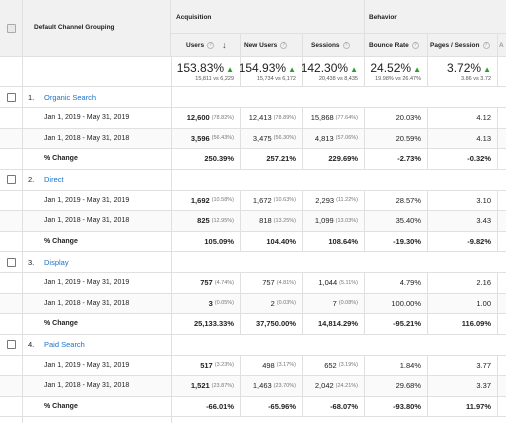 The width and height of the screenshot is (506, 423). Describe the element at coordinates (276, 79) in the screenshot. I see `total-new-users-detail: 15,734 vs 6,172` at that location.